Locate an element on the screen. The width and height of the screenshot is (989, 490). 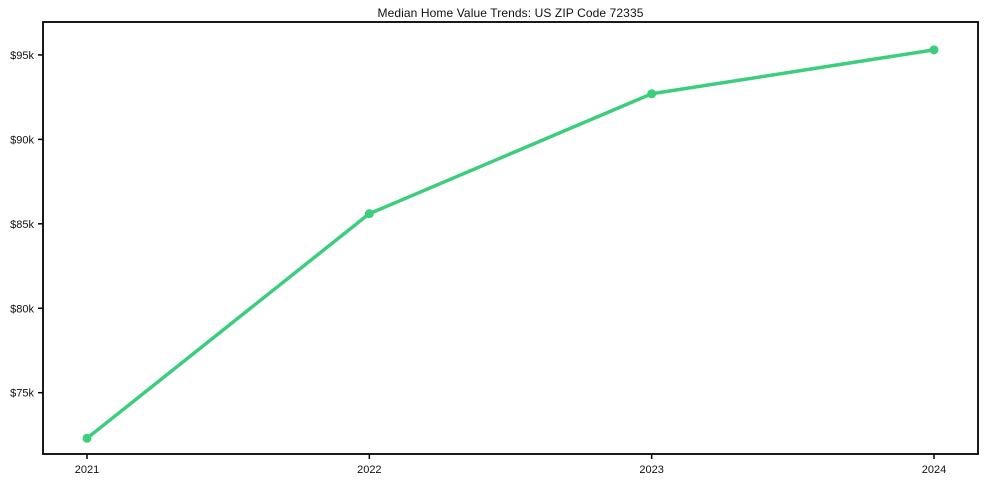
y-tick-label: $85k is located at coordinates (22, 225).